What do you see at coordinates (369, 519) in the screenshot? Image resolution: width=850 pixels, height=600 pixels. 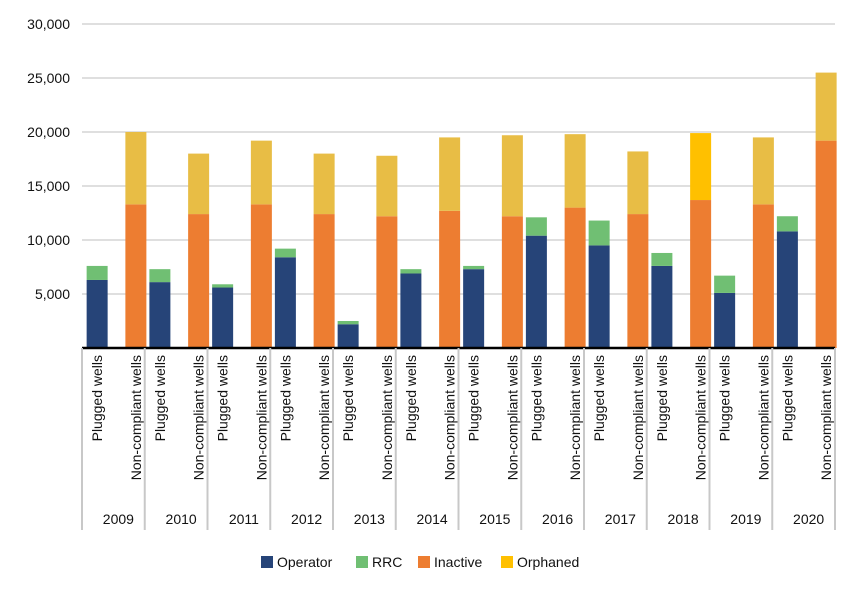 I see `year-label: 2013` at bounding box center [369, 519].